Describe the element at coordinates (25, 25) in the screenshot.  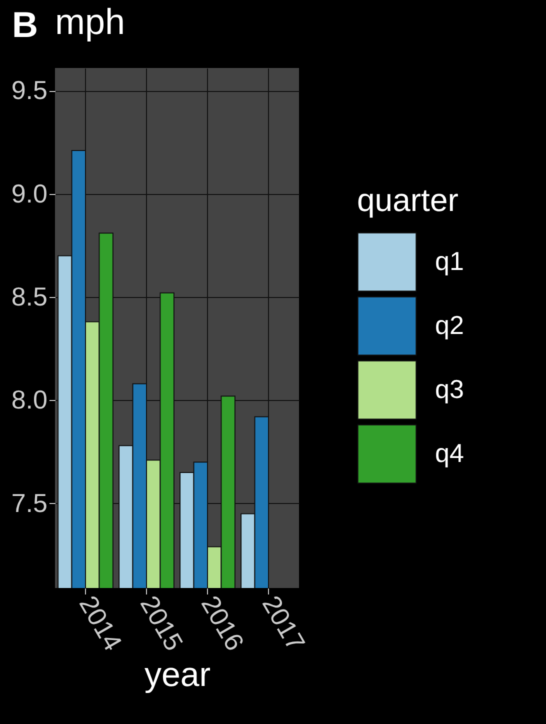
I see `text: B` at that location.